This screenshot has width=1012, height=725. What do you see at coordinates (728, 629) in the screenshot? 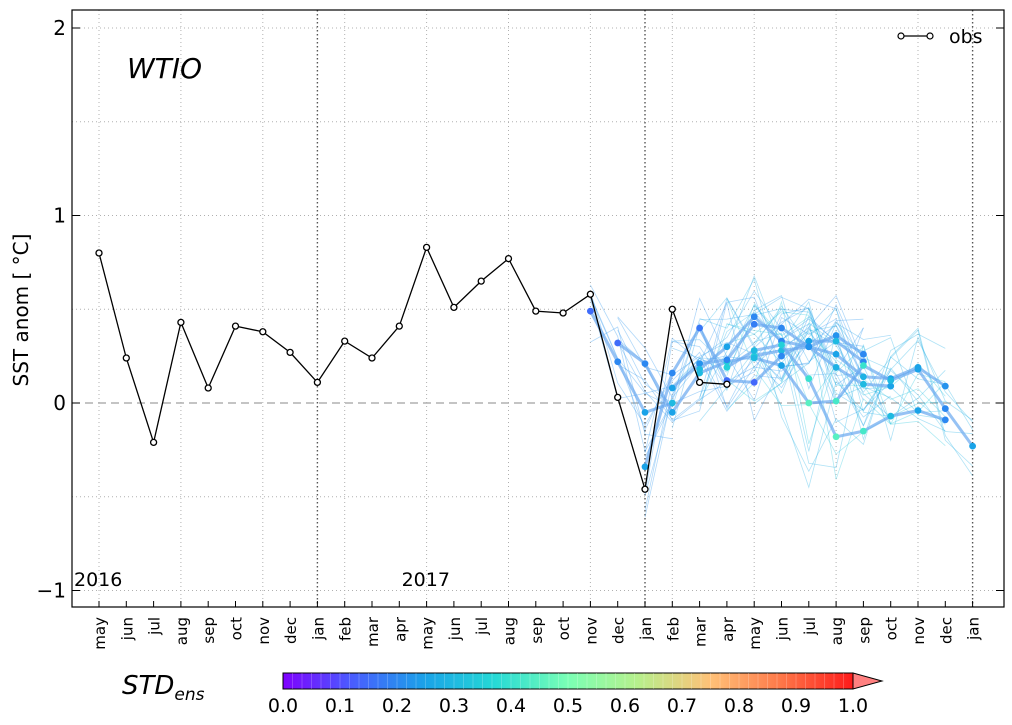
I see `x-tick-label: apr` at bounding box center [728, 629].